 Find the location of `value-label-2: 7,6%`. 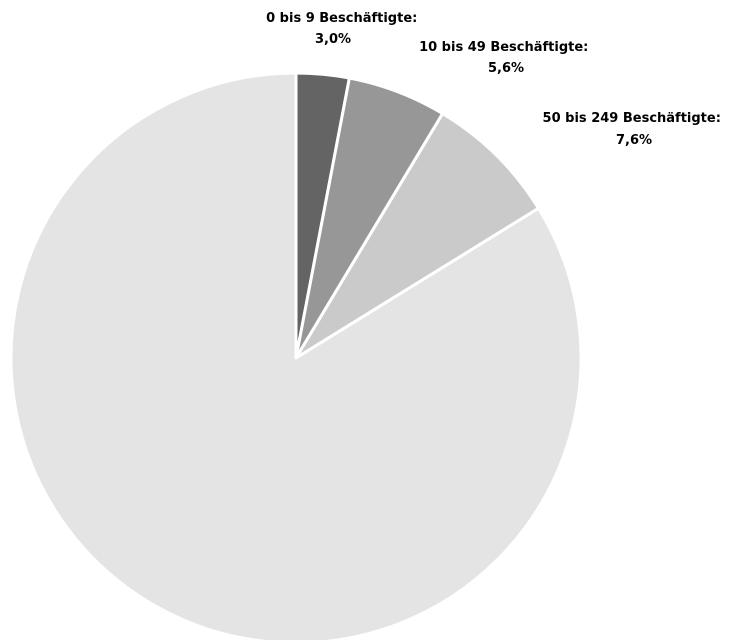

value-label-2: 7,6% is located at coordinates (634, 140).